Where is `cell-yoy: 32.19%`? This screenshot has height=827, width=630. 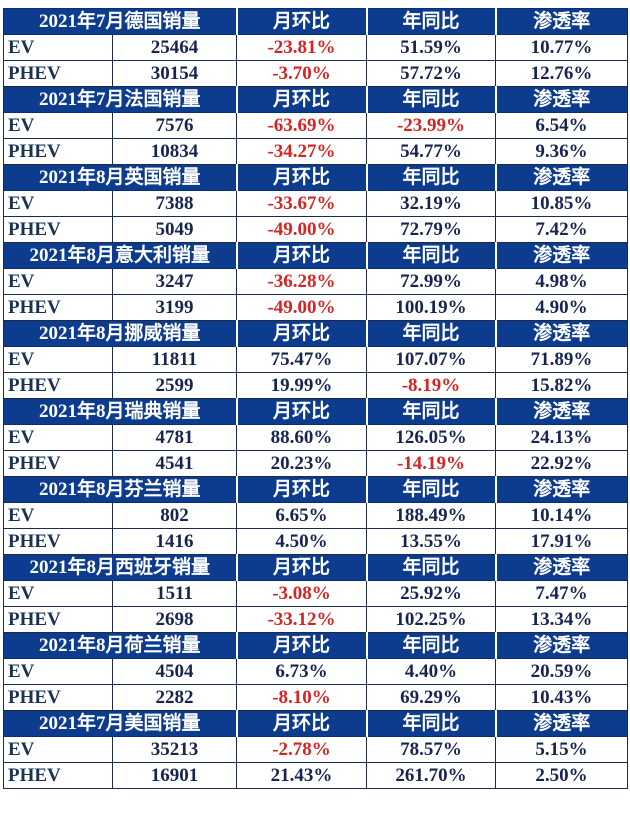 cell-yoy: 32.19% is located at coordinates (431, 203).